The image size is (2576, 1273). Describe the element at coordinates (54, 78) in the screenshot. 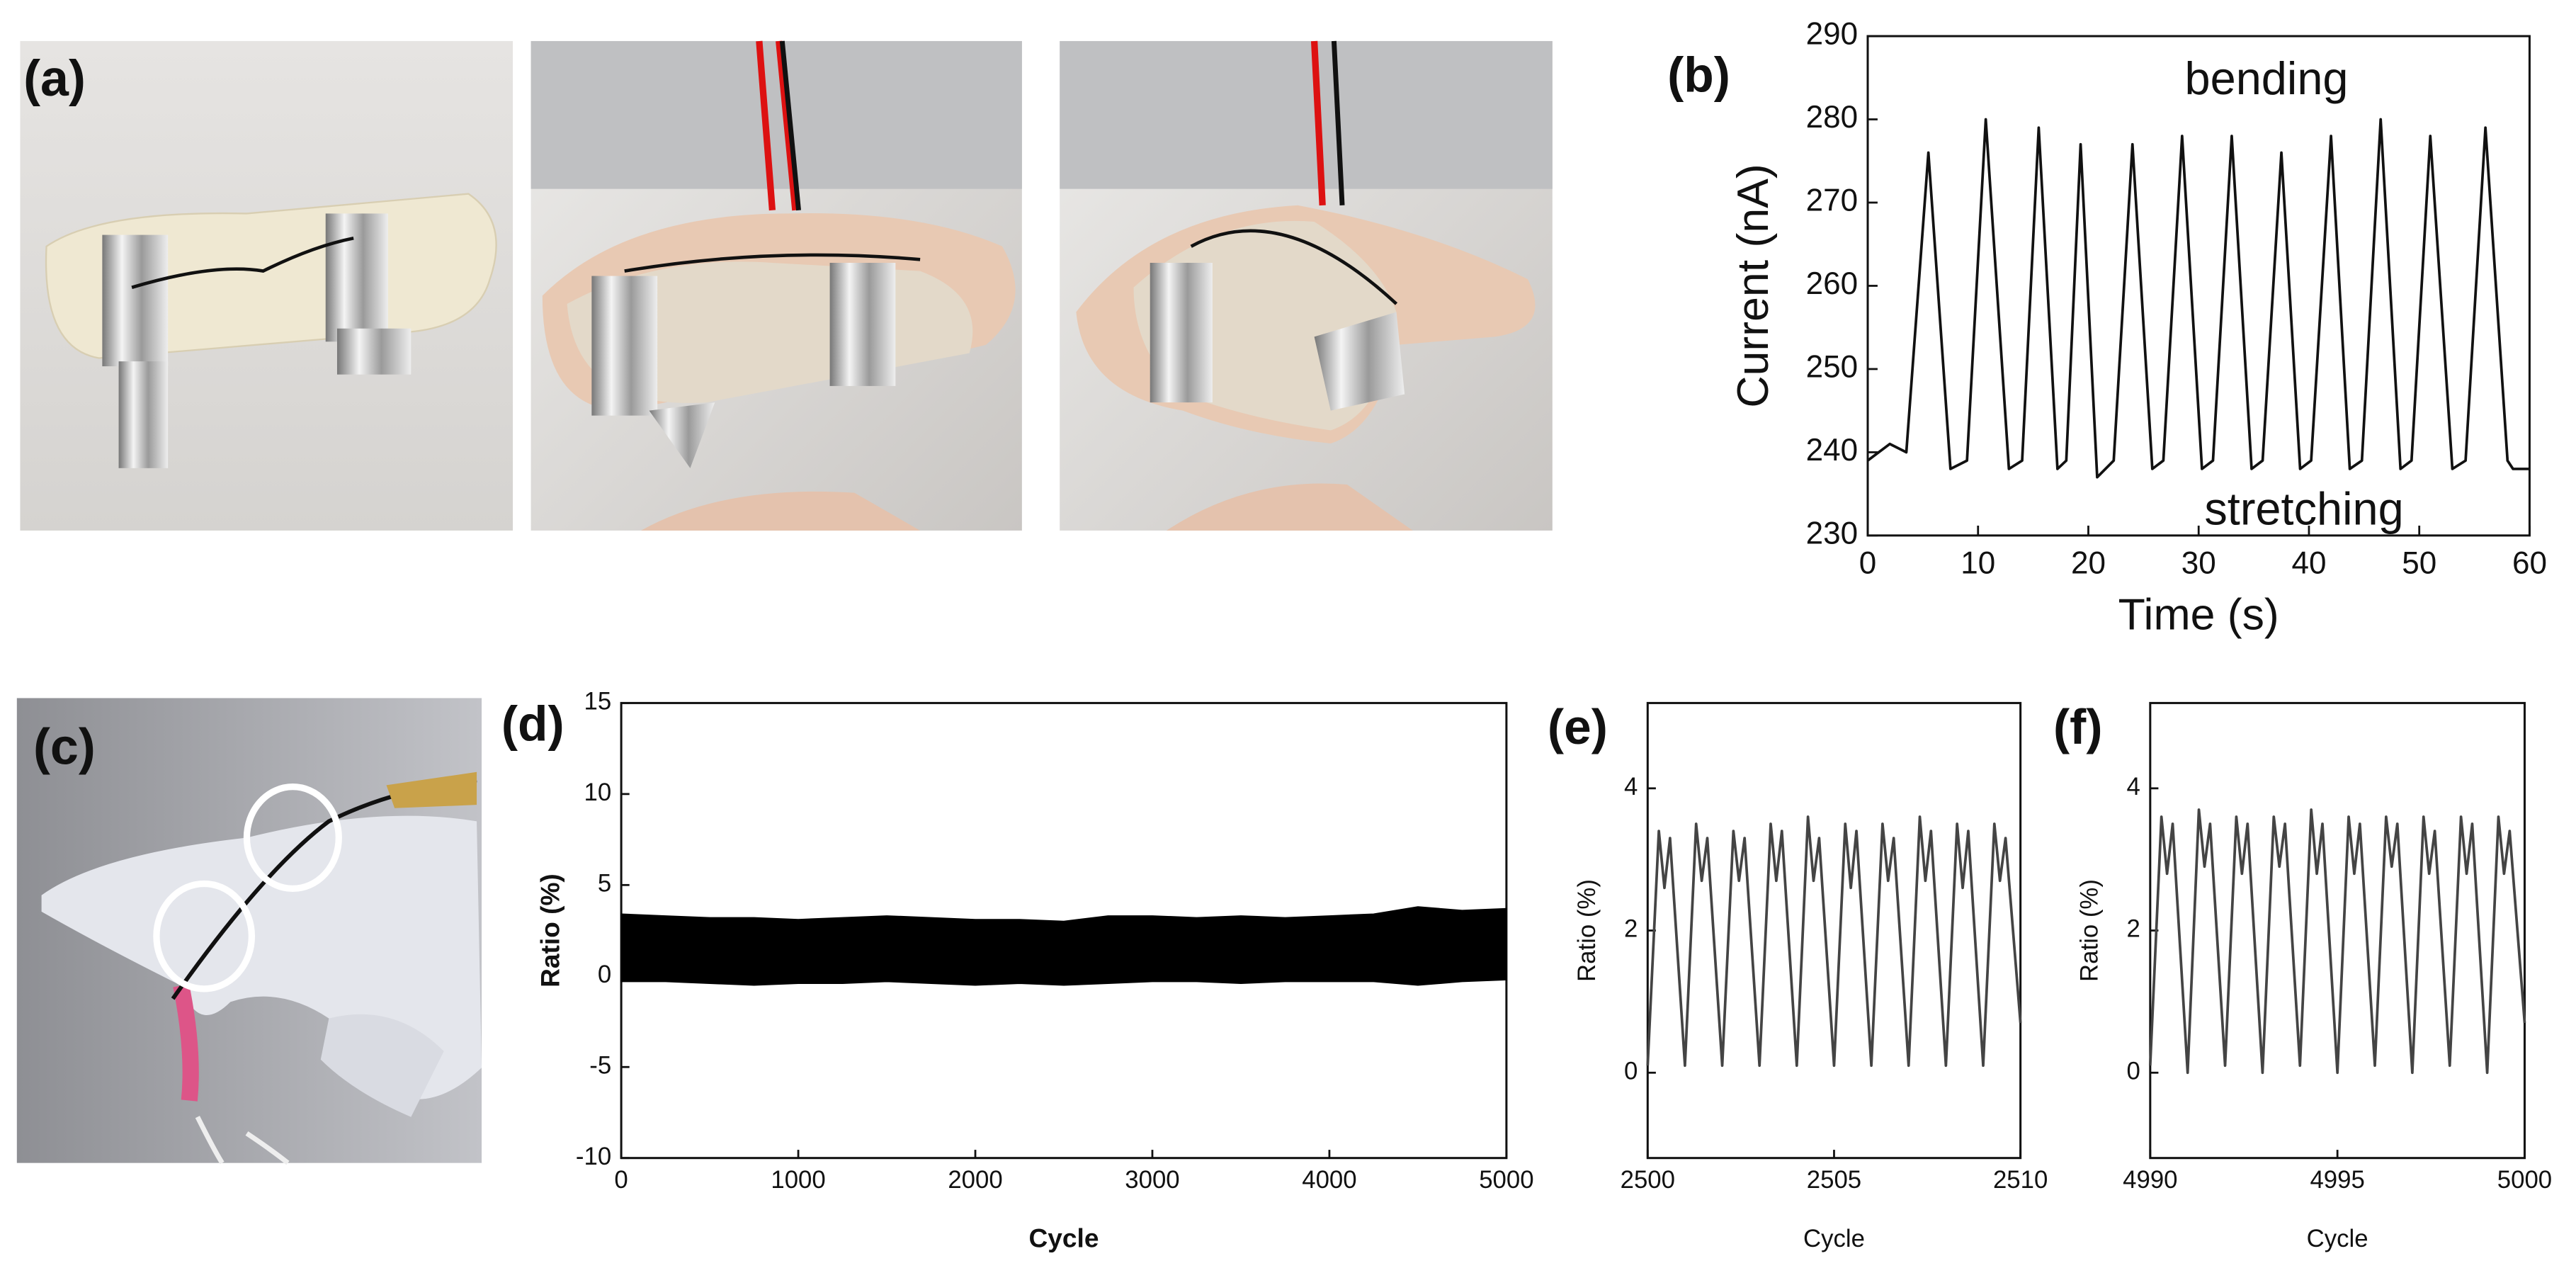

I see `panel-label: (a)` at that location.